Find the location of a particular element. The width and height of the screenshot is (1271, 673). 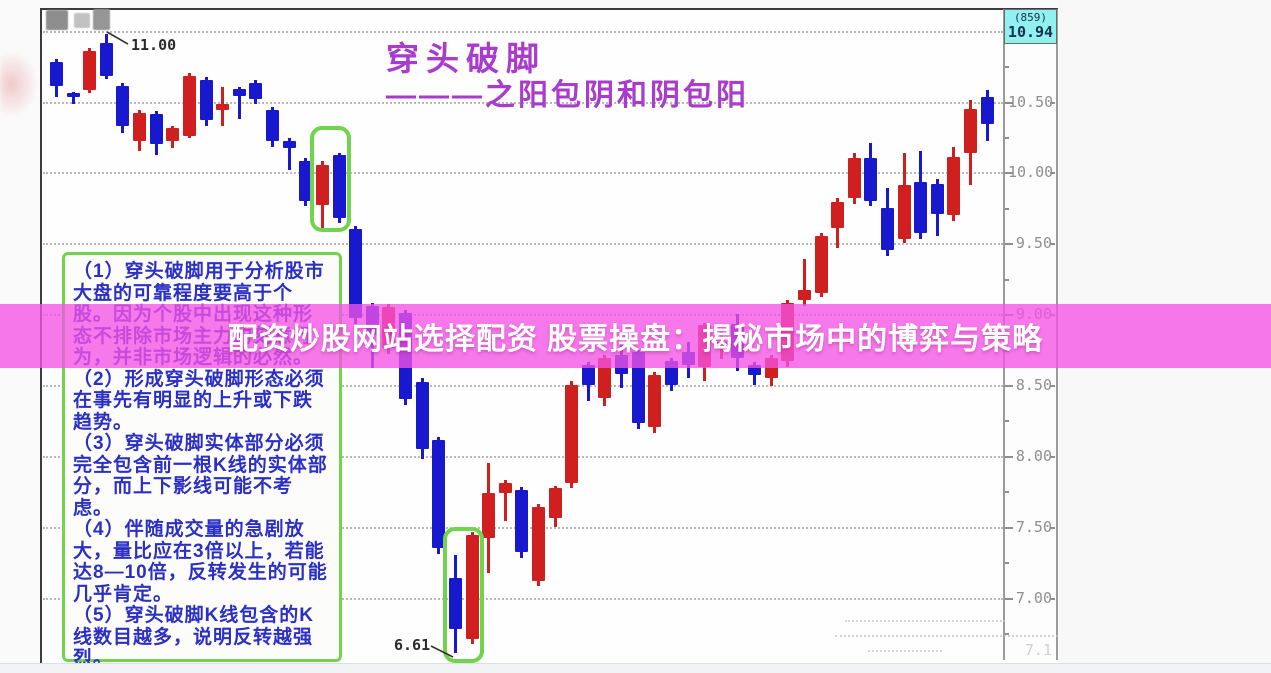

high-price-label: 11.00 is located at coordinates (154, 45).